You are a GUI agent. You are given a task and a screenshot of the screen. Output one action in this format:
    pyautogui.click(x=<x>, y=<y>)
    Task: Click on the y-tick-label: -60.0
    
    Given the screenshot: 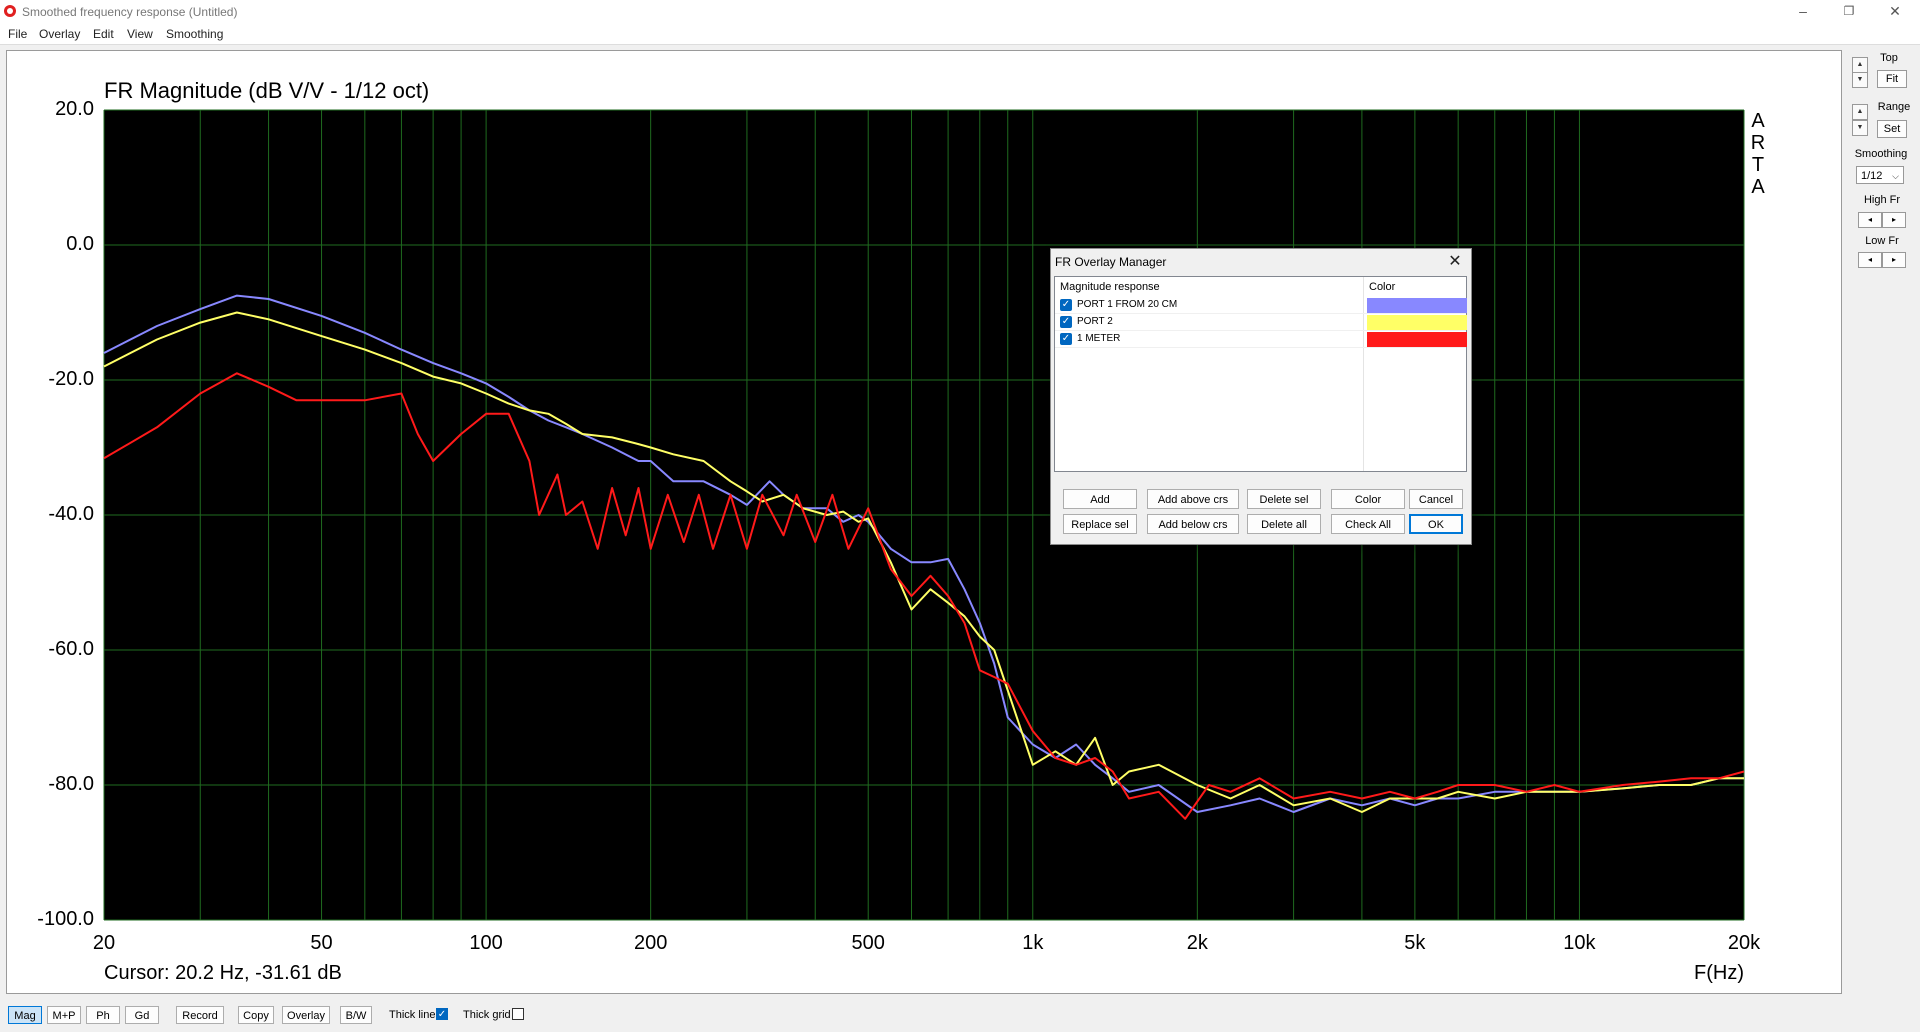 What is the action you would take?
    pyautogui.click(x=71, y=649)
    